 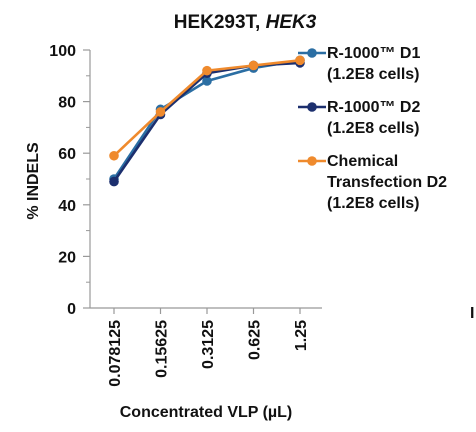 I want to click on series-layer, so click(x=207, y=121).